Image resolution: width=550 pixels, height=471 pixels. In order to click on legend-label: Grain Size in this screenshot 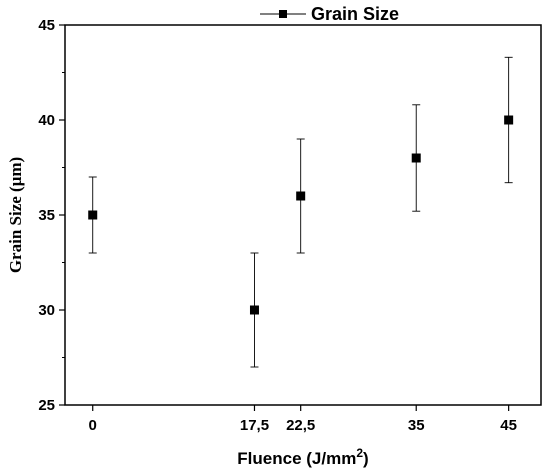, I will do `click(355, 14)`.